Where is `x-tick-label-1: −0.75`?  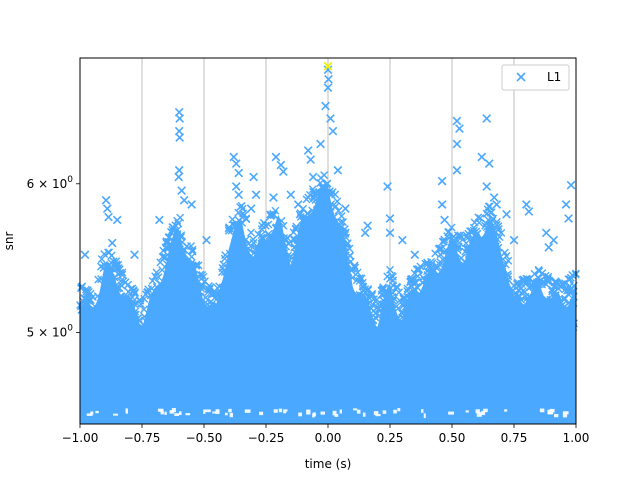 x-tick-label-1: −0.75 is located at coordinates (142, 438).